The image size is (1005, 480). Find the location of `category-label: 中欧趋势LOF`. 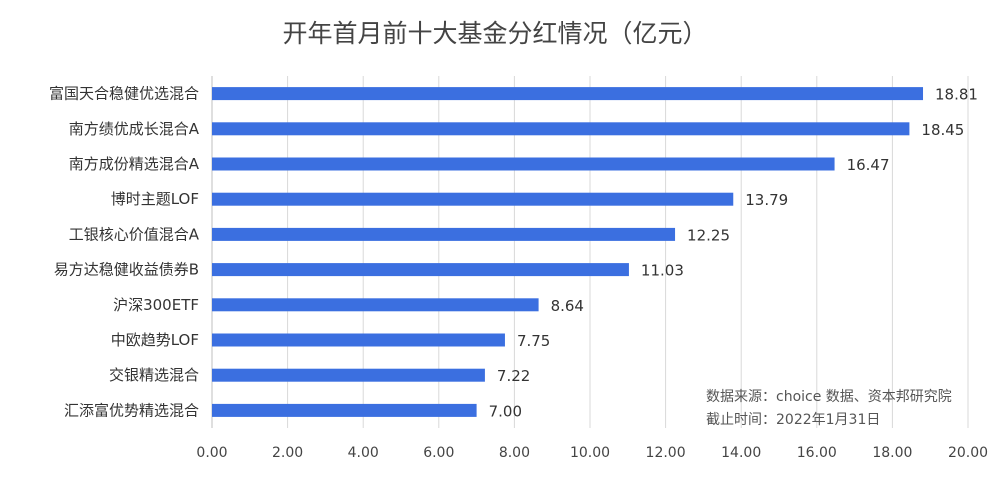

category-label: 中欧趋势LOF is located at coordinates (155, 340).